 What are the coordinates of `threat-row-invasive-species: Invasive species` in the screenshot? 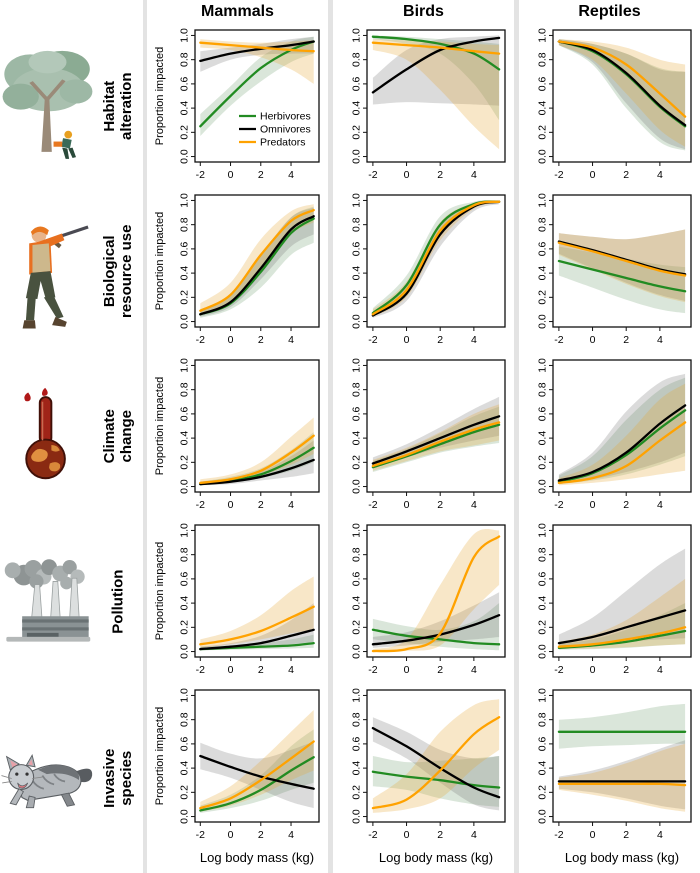 It's located at (71, 778).